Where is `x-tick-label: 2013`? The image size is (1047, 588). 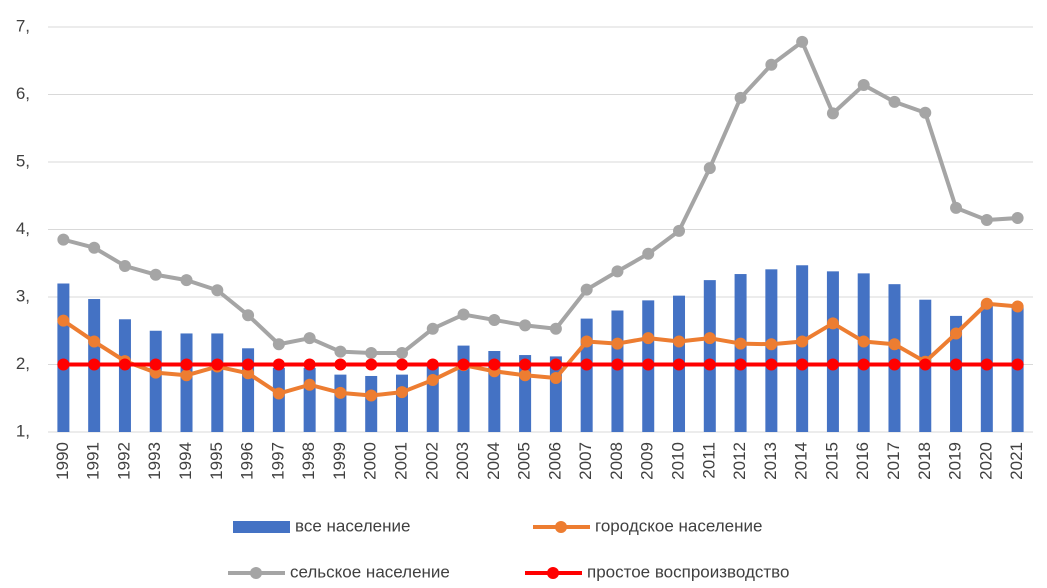 x-tick-label: 2013 is located at coordinates (770, 461).